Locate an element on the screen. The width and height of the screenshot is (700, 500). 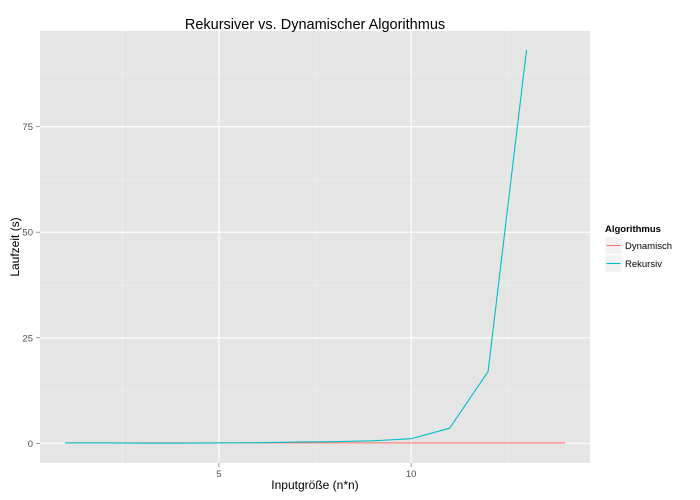
x-tick-label: 10 is located at coordinates (411, 474).